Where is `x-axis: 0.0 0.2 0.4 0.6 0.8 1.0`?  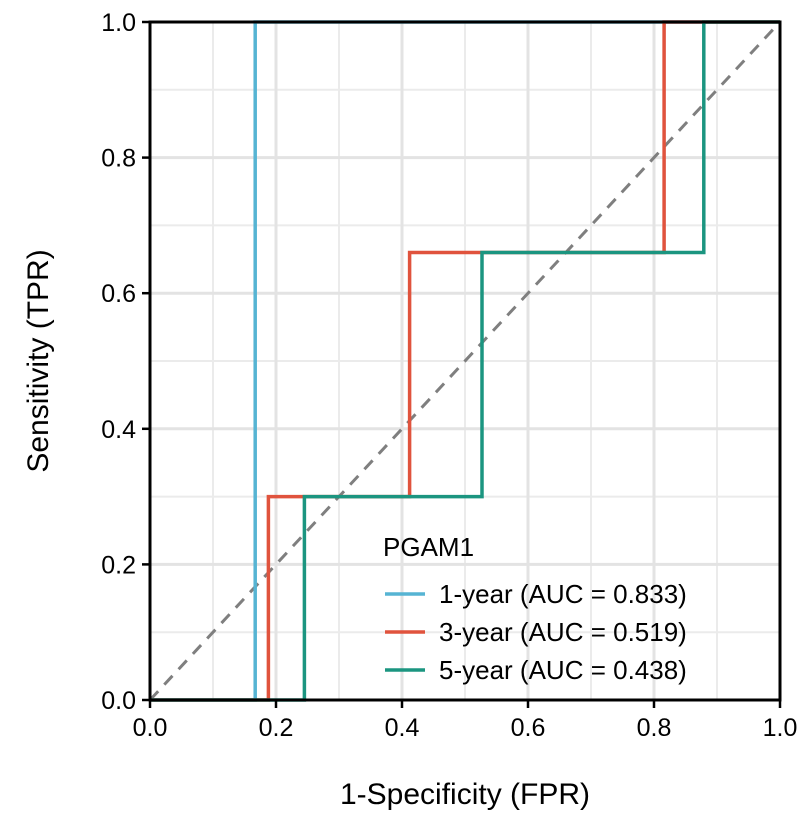 x-axis: 0.0 0.2 0.4 0.6 0.8 1.0 is located at coordinates (465, 721).